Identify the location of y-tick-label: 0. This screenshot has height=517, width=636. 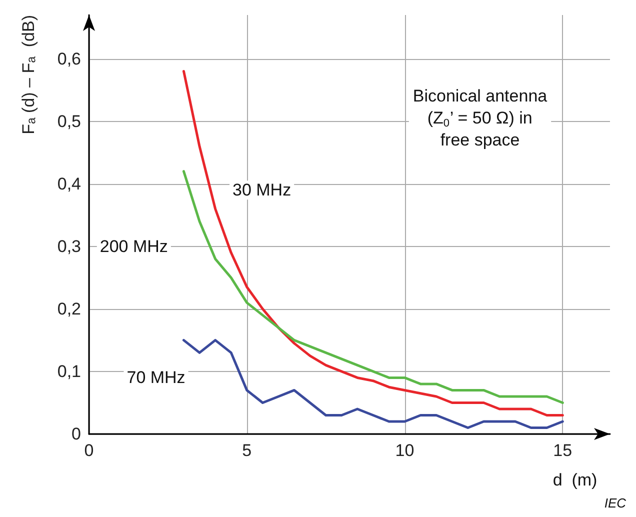
(76, 434).